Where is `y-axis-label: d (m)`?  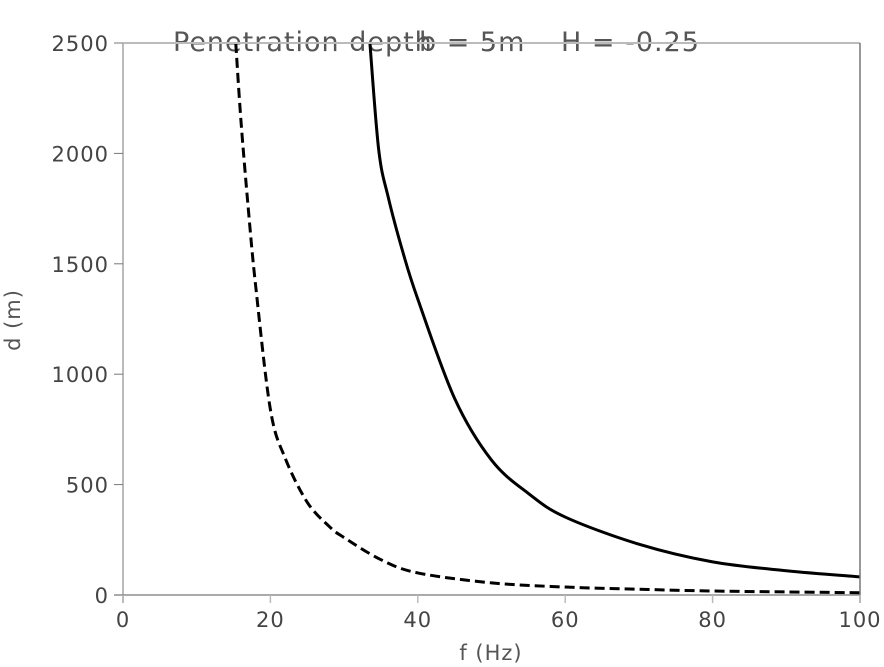 y-axis-label: d (m) is located at coordinates (13, 320).